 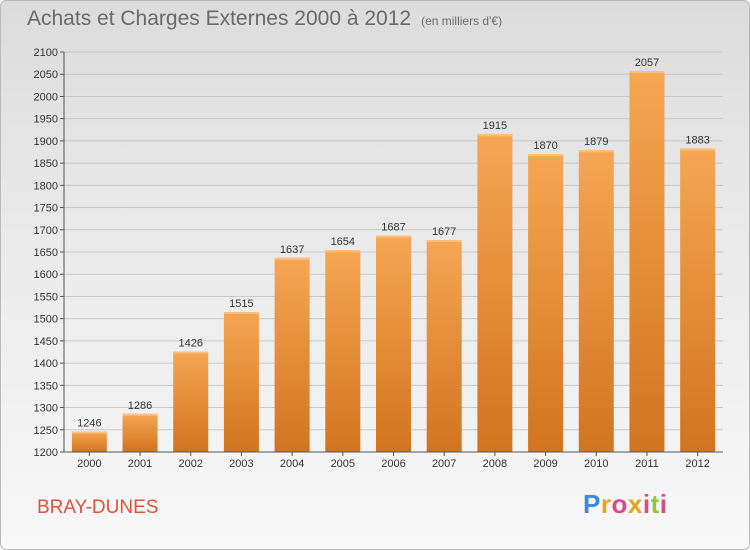 What do you see at coordinates (46, 386) in the screenshot?
I see `y-tick-label: 1350` at bounding box center [46, 386].